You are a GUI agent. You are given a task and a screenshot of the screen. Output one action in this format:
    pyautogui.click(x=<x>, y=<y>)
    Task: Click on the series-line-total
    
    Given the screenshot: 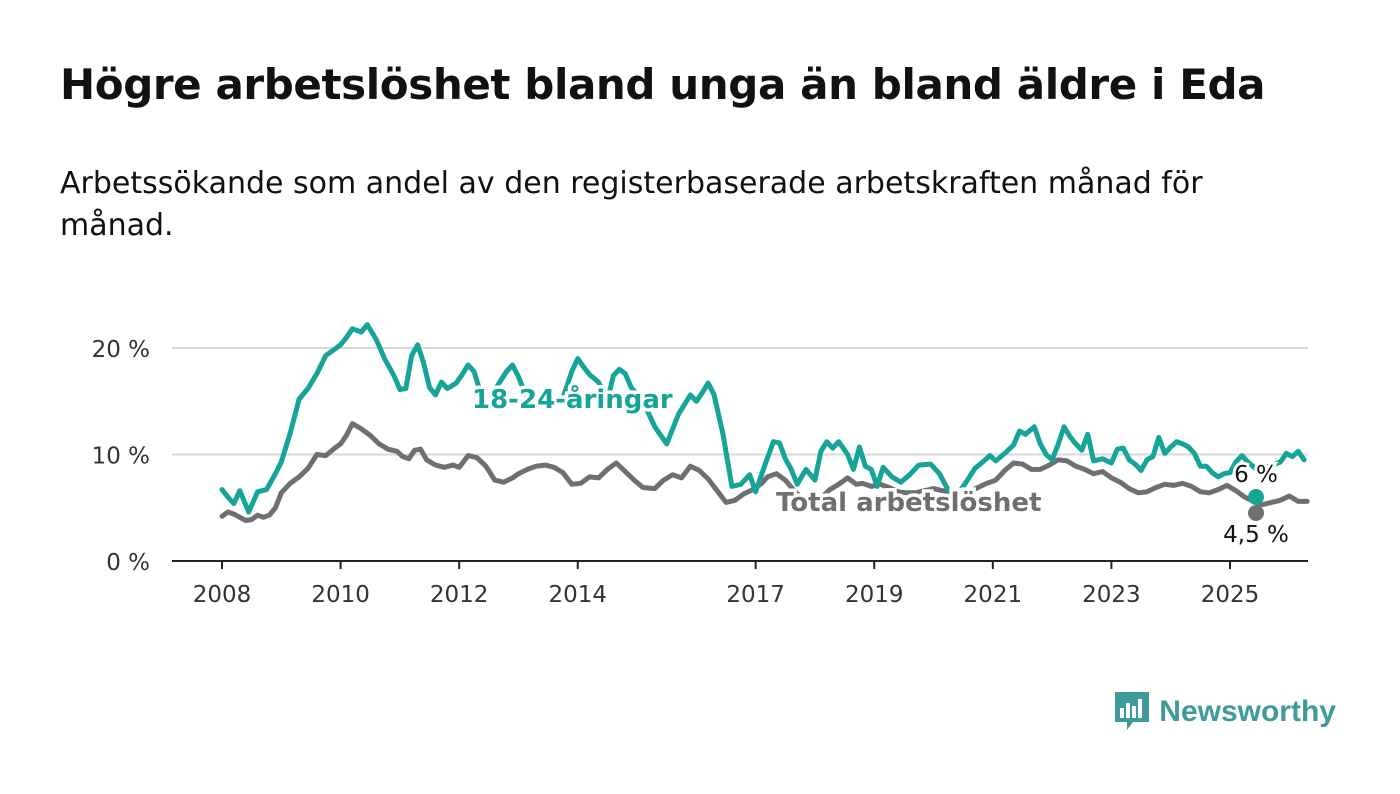 What is the action you would take?
    pyautogui.click(x=764, y=472)
    